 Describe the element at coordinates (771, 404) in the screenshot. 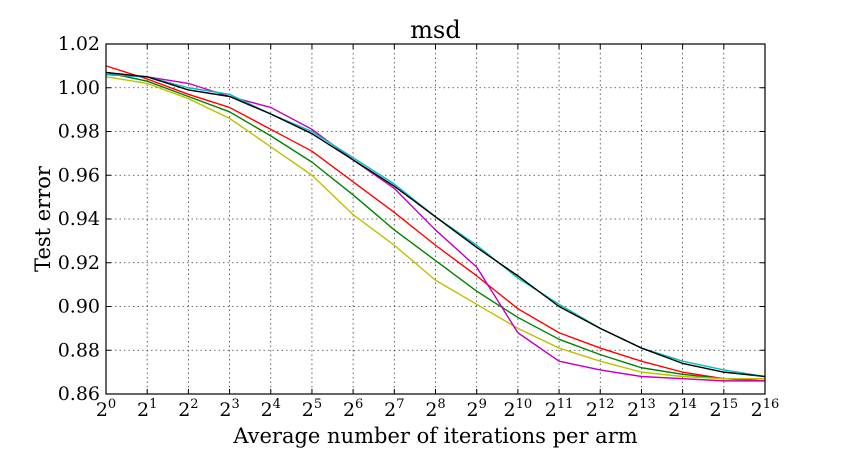

I see `x-tick-exponent: 16` at that location.